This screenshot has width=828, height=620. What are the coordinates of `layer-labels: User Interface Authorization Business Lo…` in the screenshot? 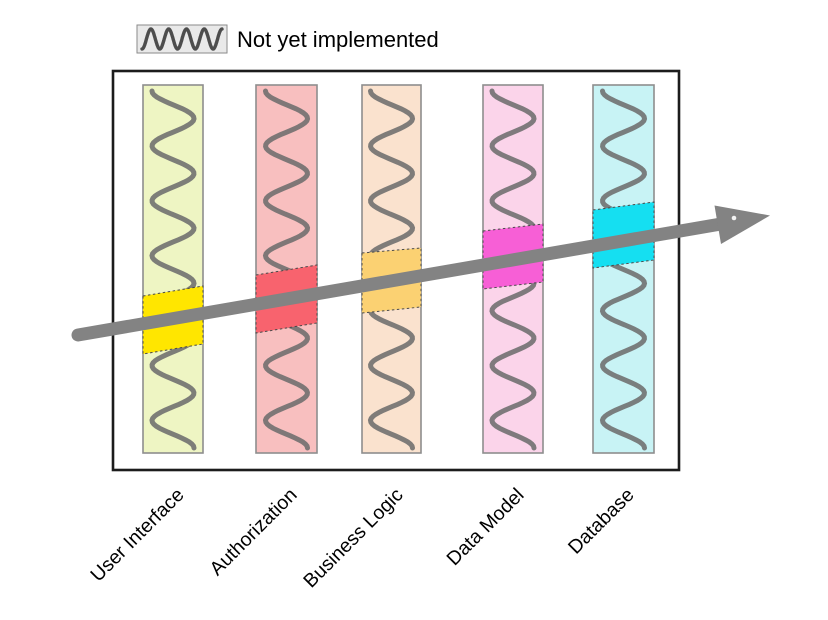 It's located at (362, 538).